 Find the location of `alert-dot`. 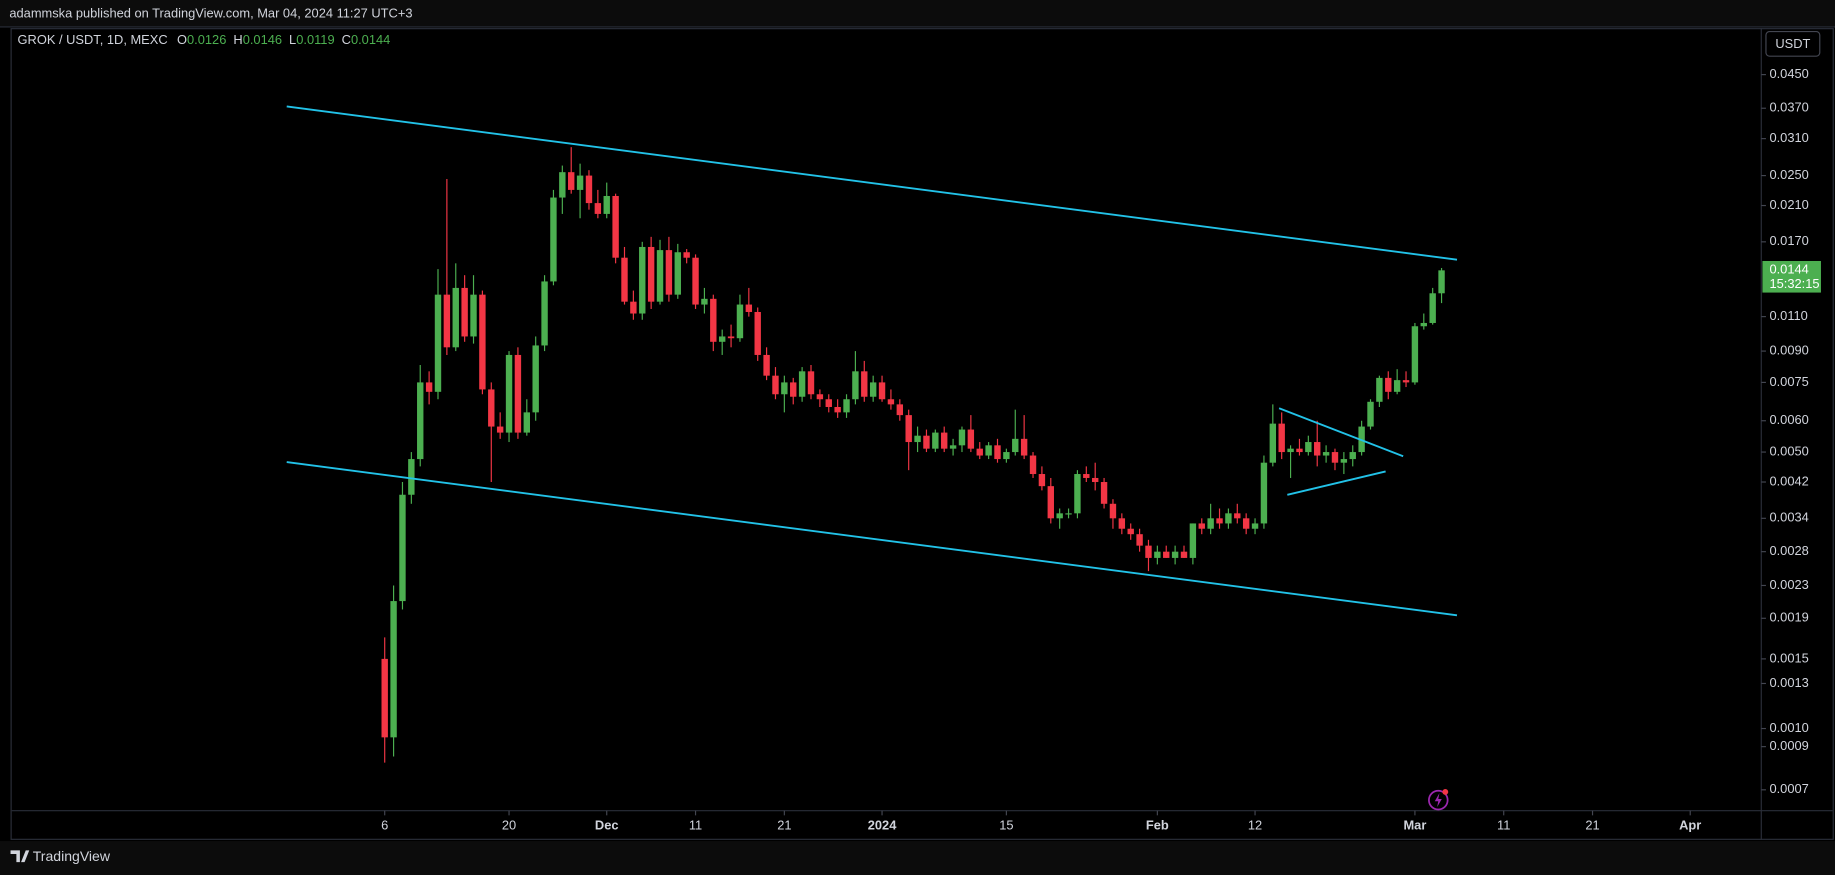

alert-dot is located at coordinates (1445, 792).